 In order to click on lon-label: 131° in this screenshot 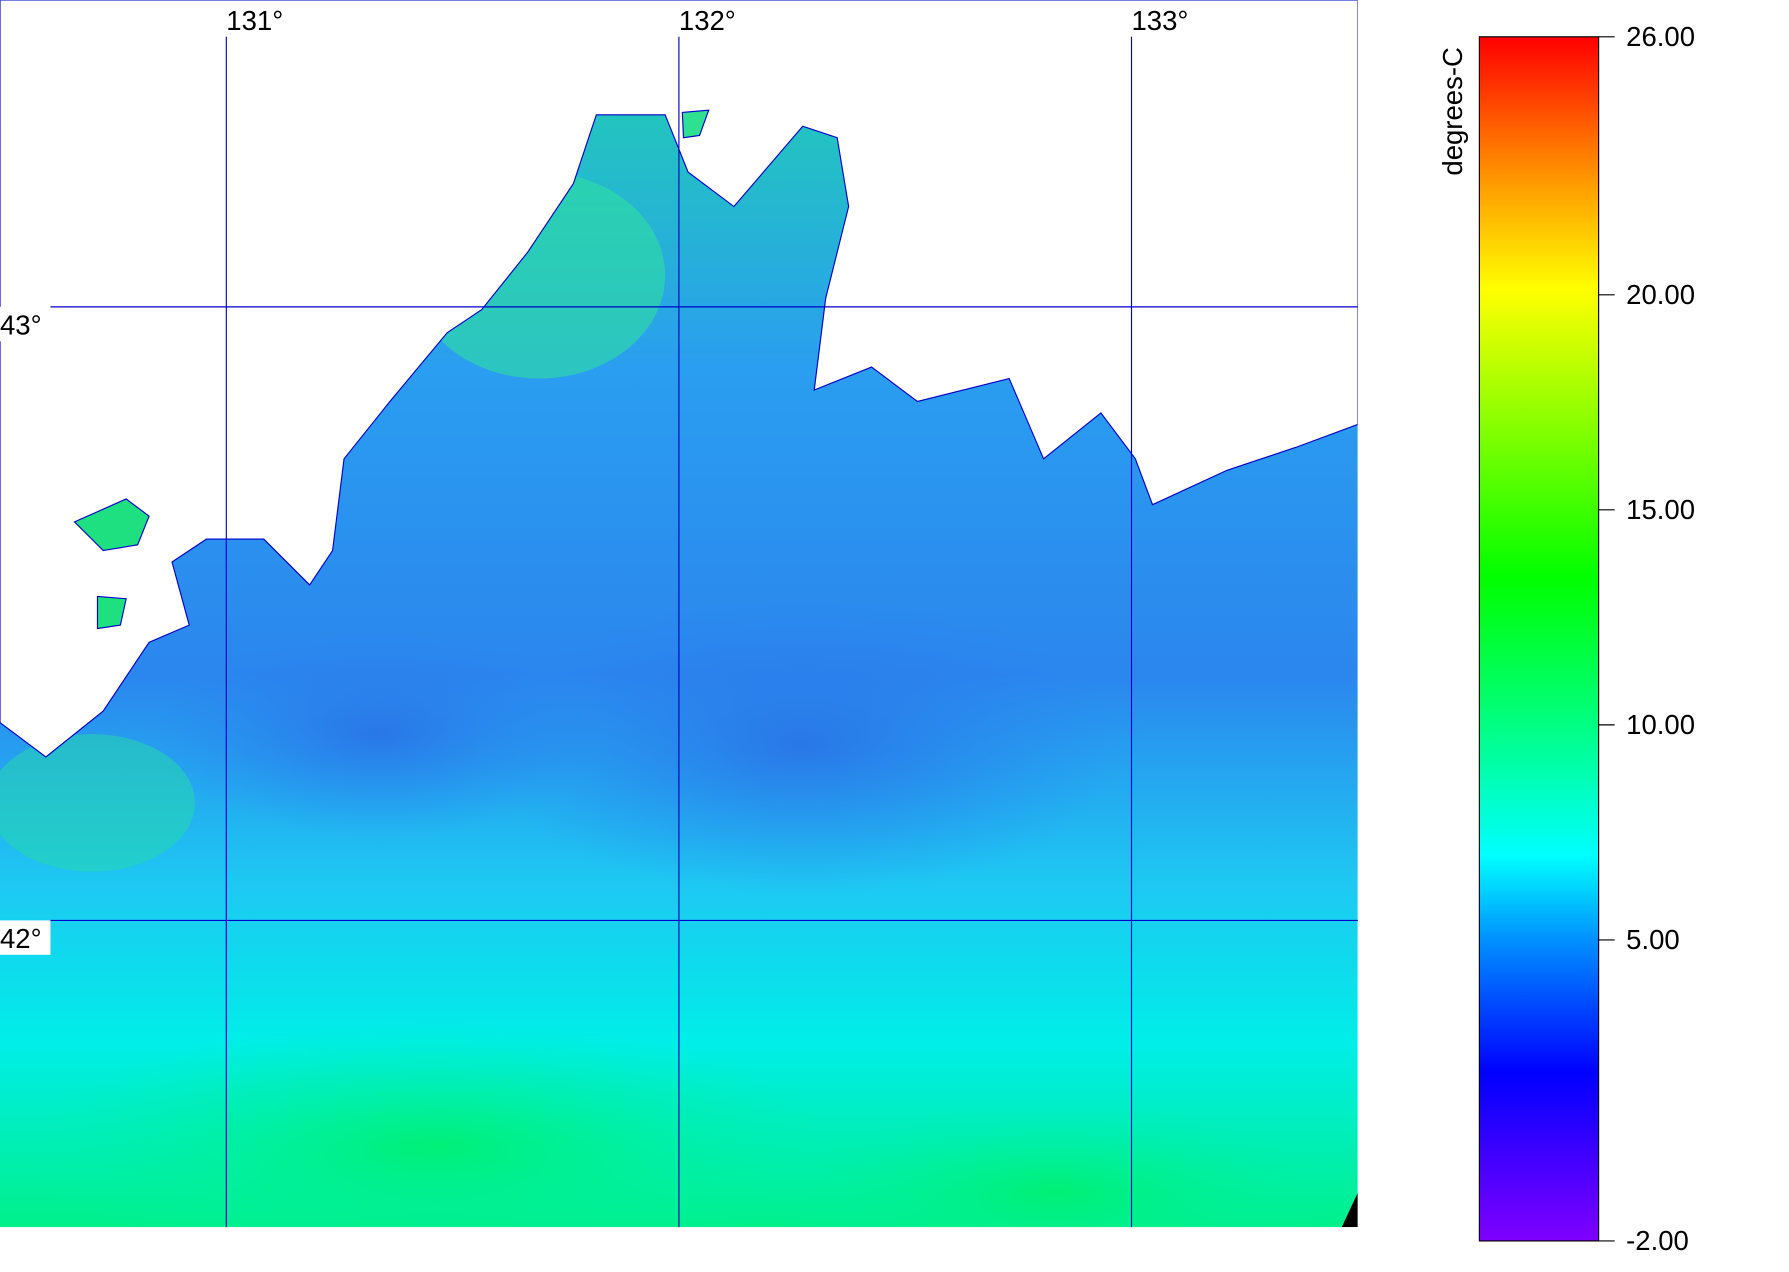, I will do `click(254, 20)`.